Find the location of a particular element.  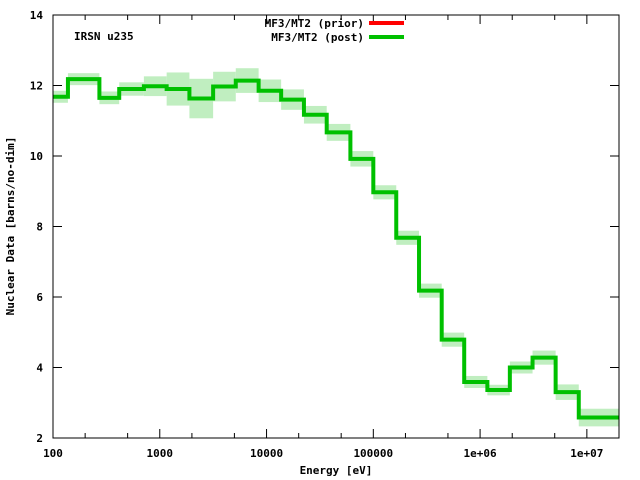

y-tick-label: 4 is located at coordinates (39, 368).